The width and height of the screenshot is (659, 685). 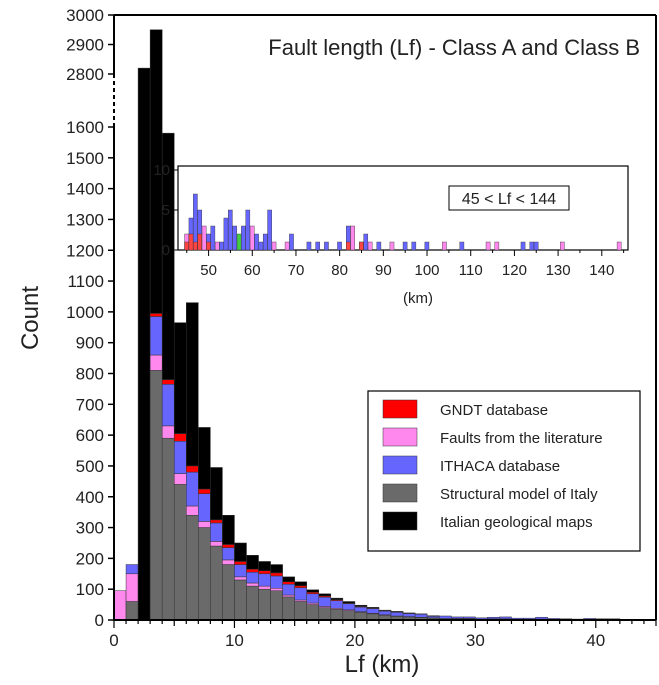 I want to click on x-tick-label: 0, so click(x=113, y=640).